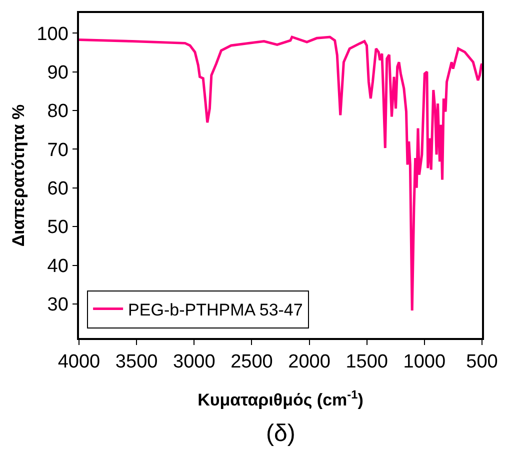 This screenshot has height=453, width=509. I want to click on y-tick-label: 30, so click(57, 305).